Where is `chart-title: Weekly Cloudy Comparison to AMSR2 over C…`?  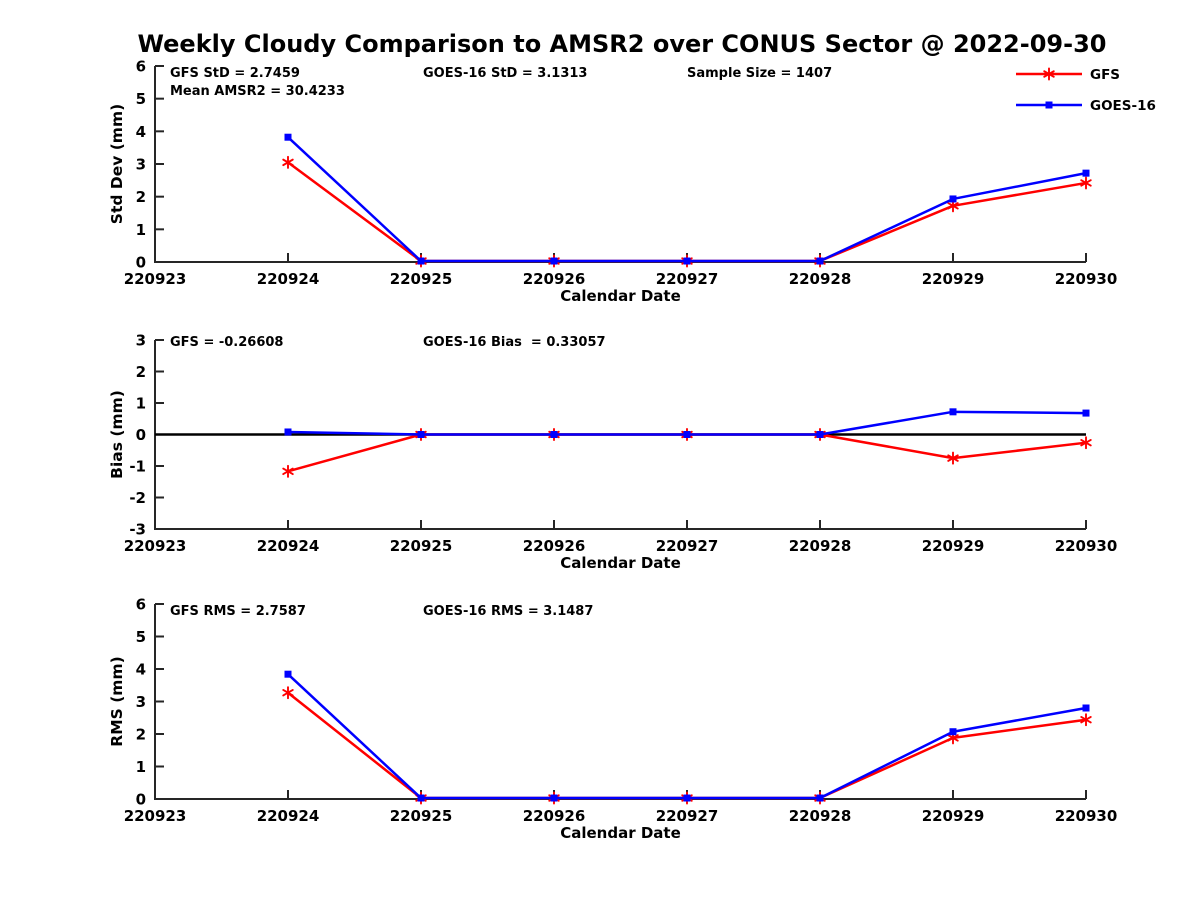 chart-title: Weekly Cloudy Comparison to AMSR2 over C… is located at coordinates (622, 44).